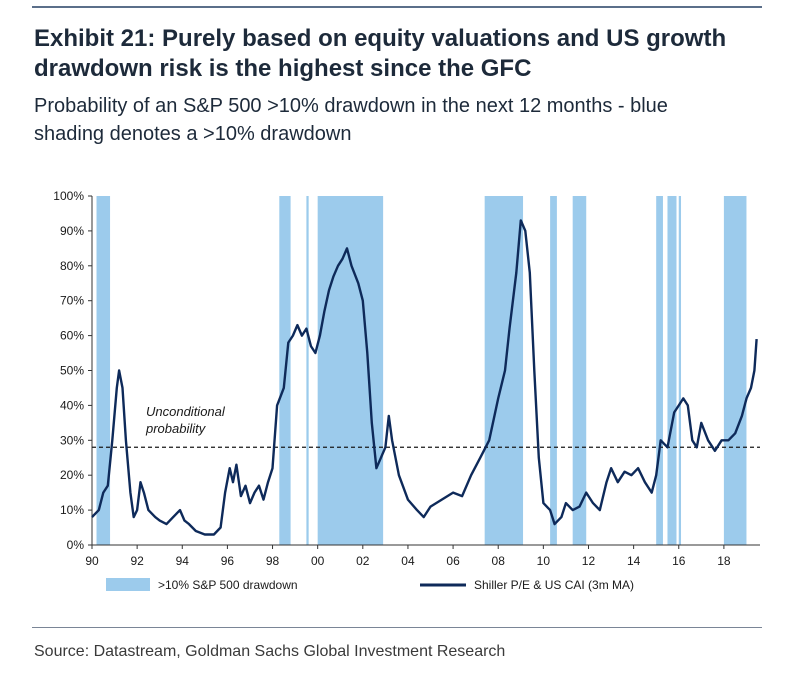 The image size is (800, 677). What do you see at coordinates (634, 561) in the screenshot?
I see `x-tick-label-12: 14` at bounding box center [634, 561].